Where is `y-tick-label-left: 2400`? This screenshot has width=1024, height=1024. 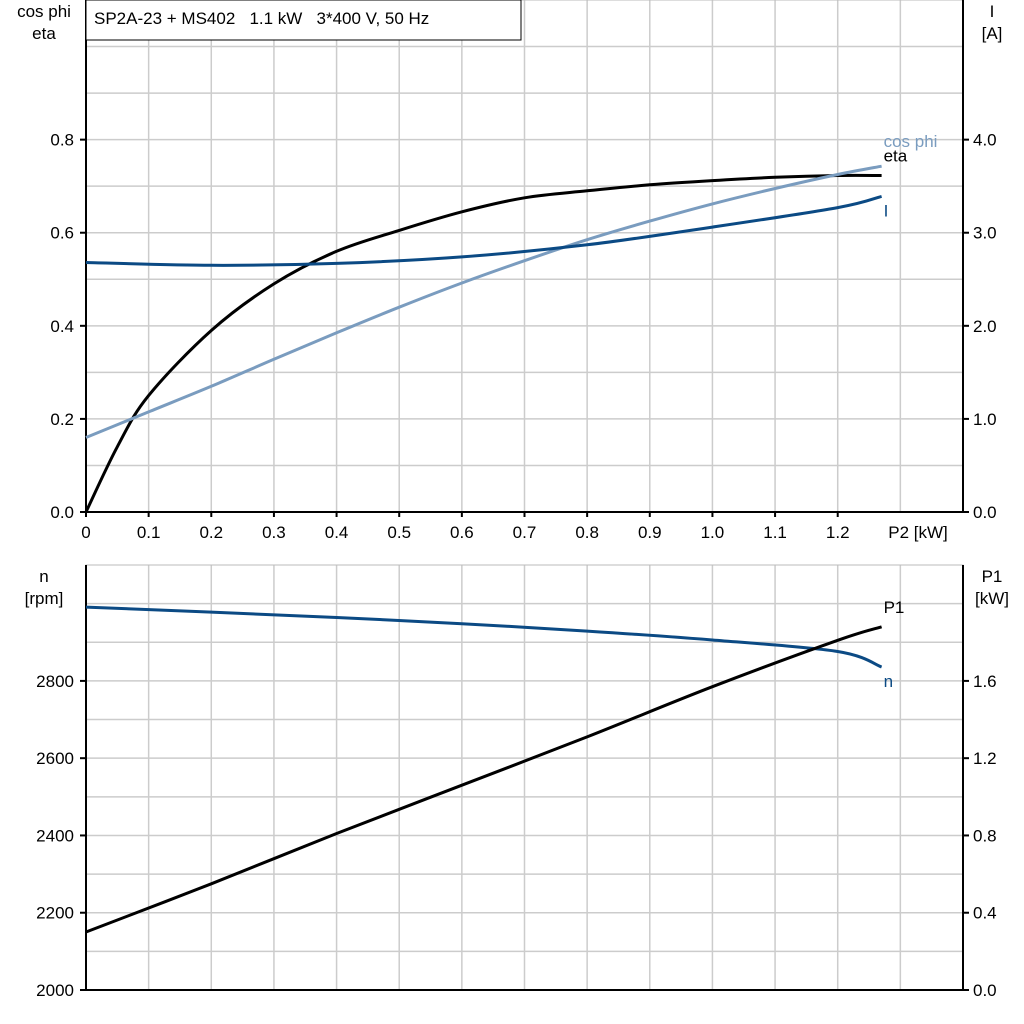
y-tick-label-left: 2400 is located at coordinates (55, 835).